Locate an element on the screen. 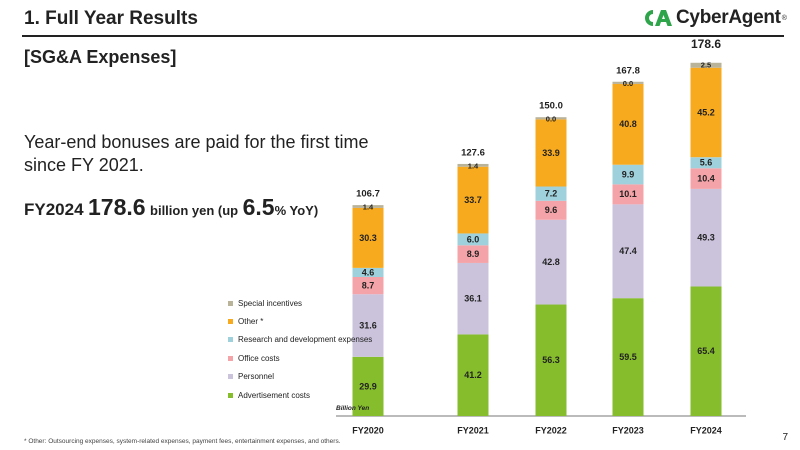 The width and height of the screenshot is (800, 450). headline-mid: billion yen (up is located at coordinates (194, 210).